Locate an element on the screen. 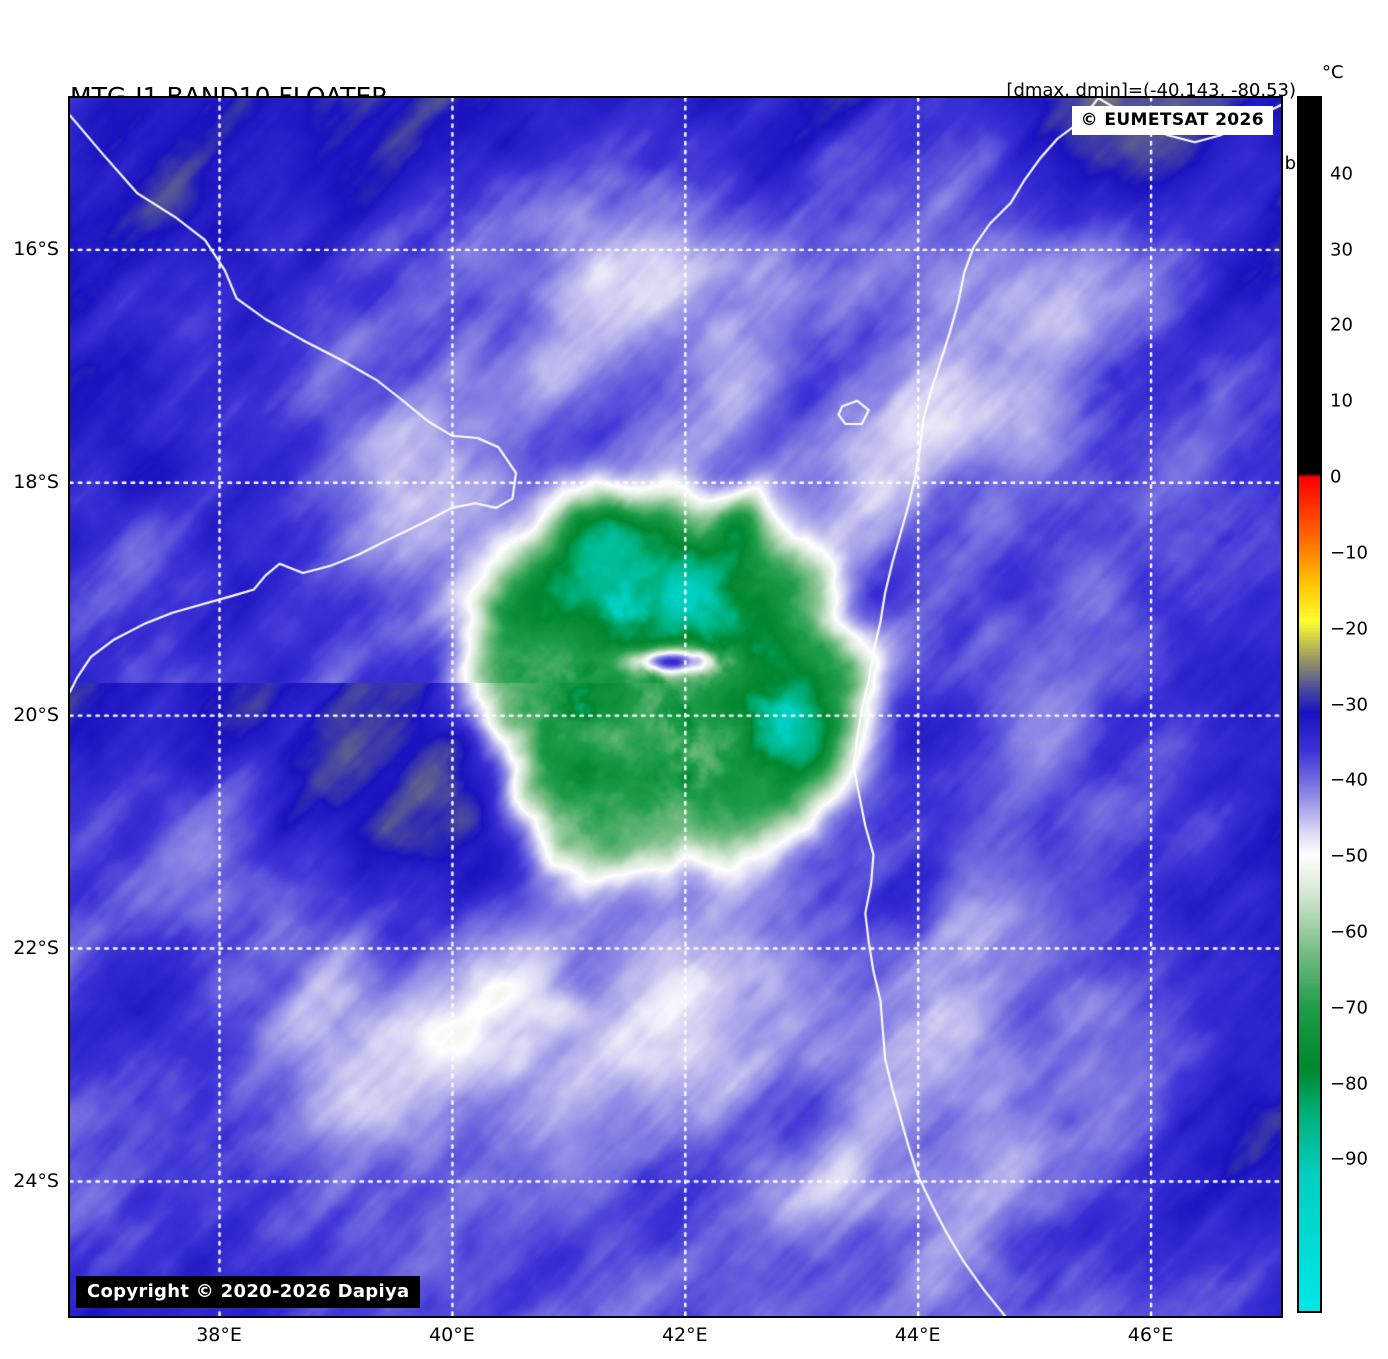 This screenshot has height=1359, width=1388. colorbar-tick-label: −20 is located at coordinates (1349, 629).